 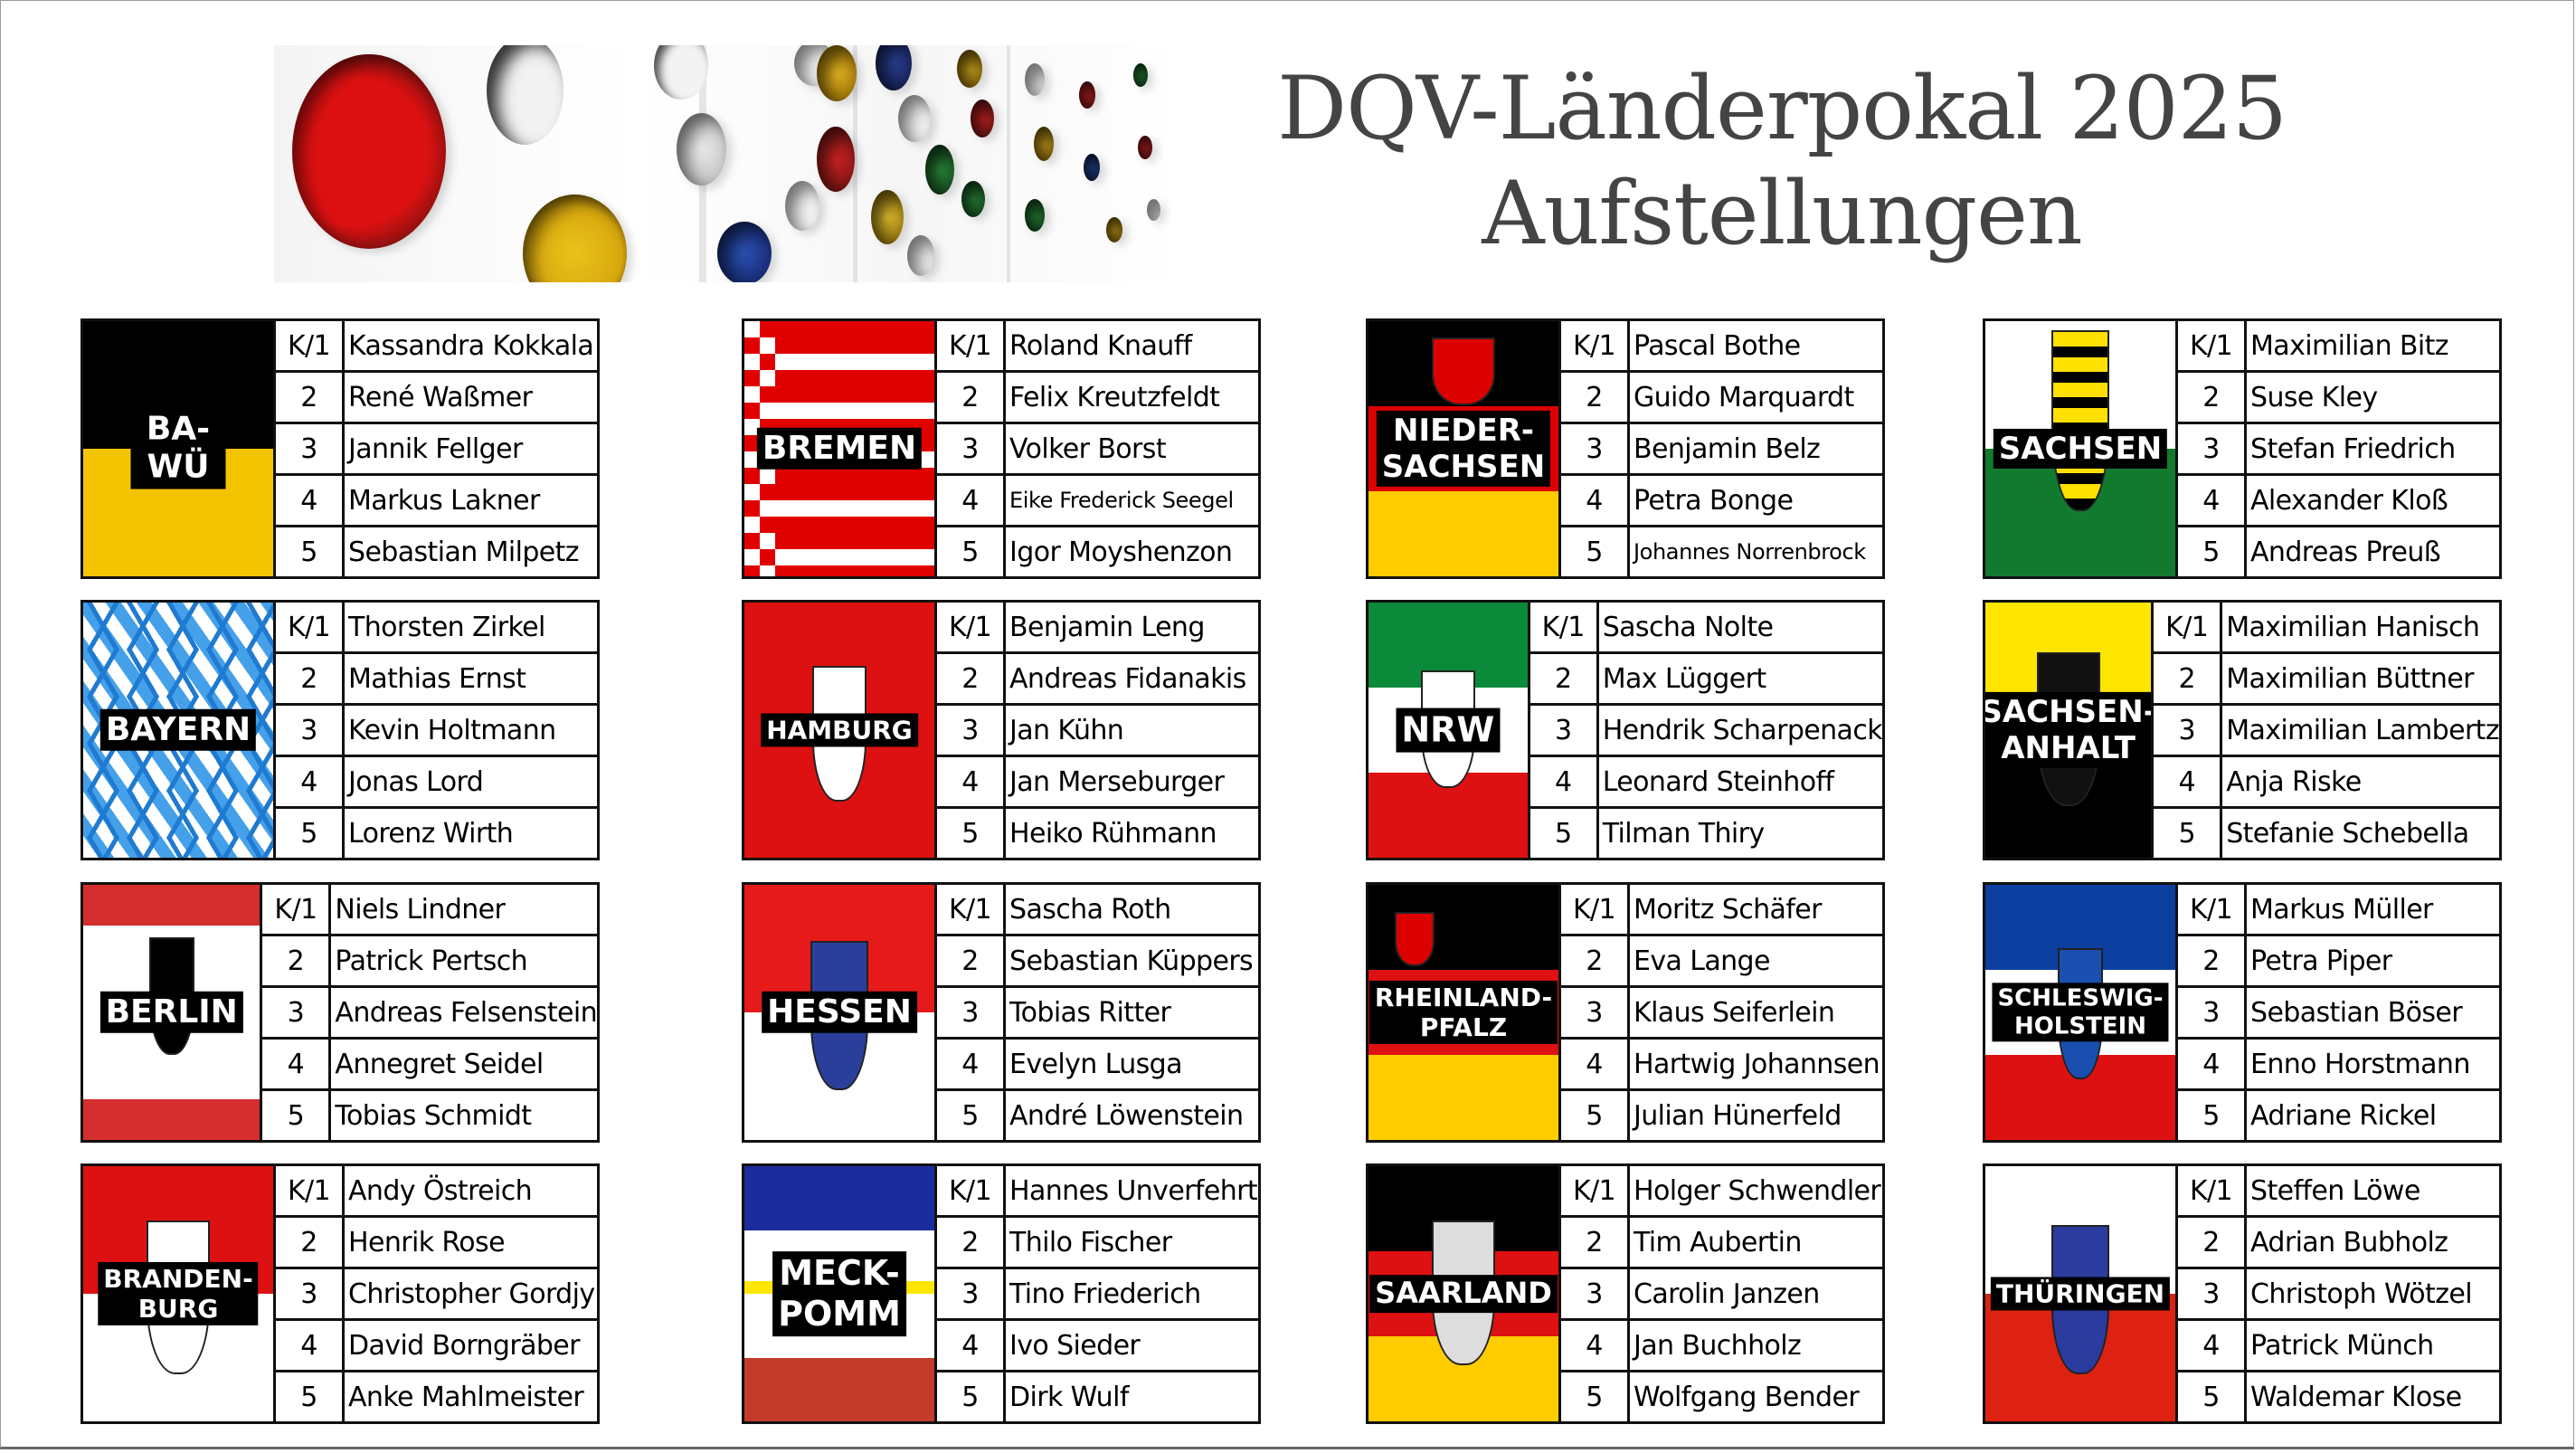 What do you see at coordinates (2342, 1345) in the screenshot?
I see `player-name: Patrick Münch` at bounding box center [2342, 1345].